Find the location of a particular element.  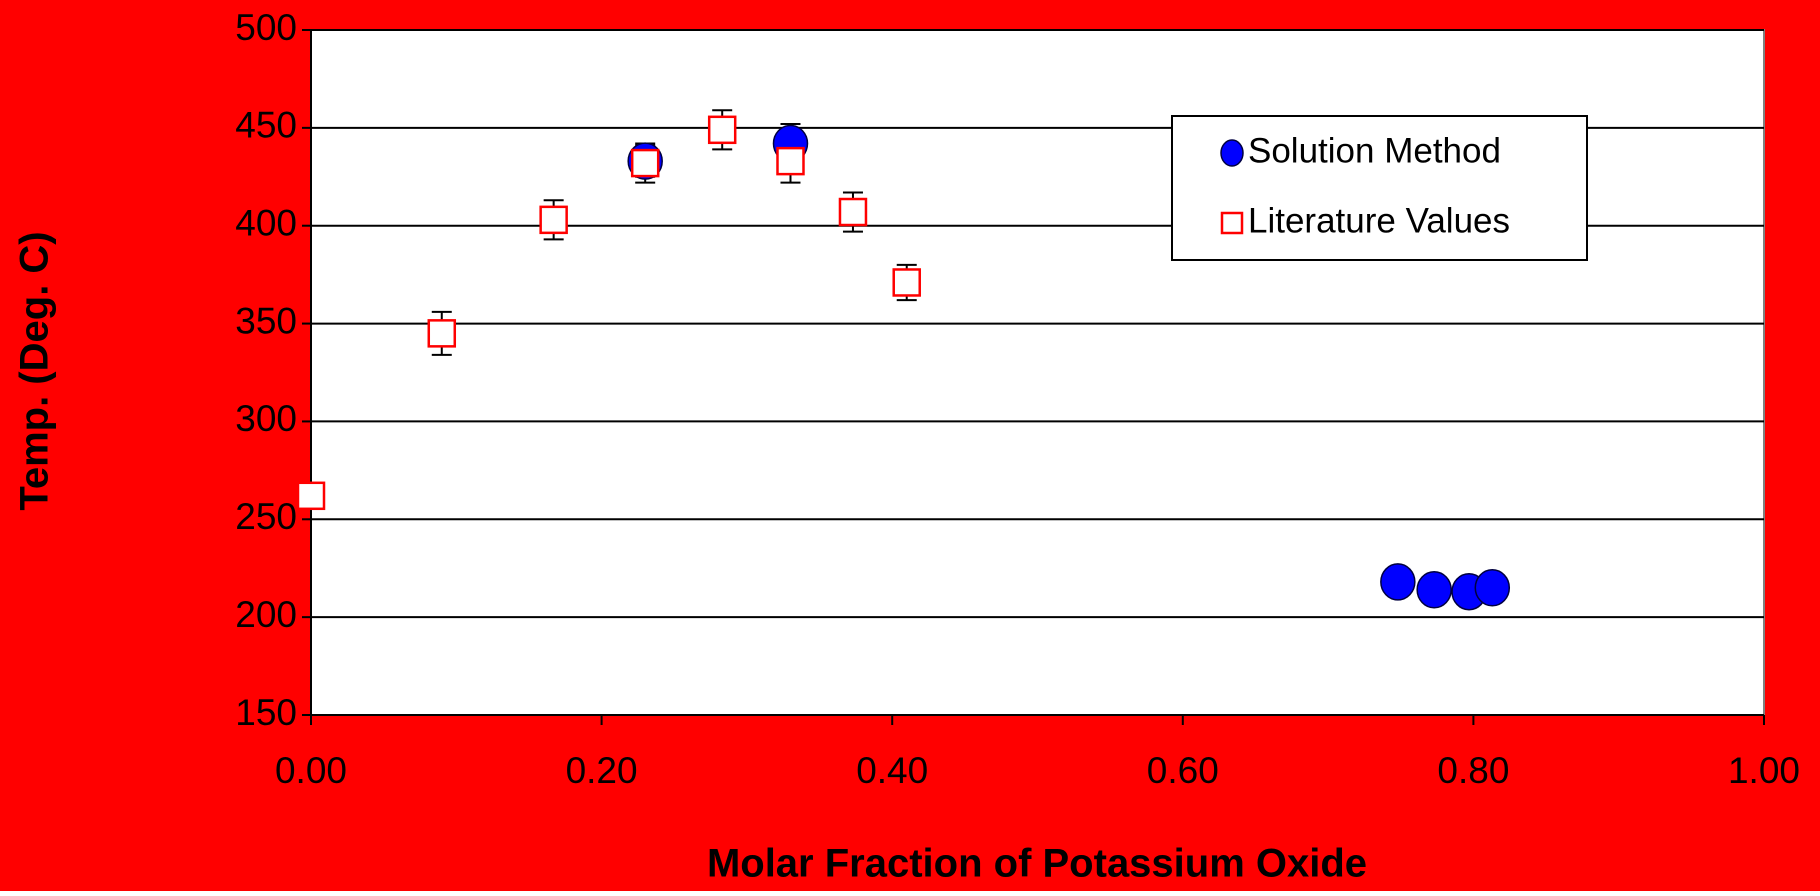

y-tick-label: 150 is located at coordinates (266, 712).